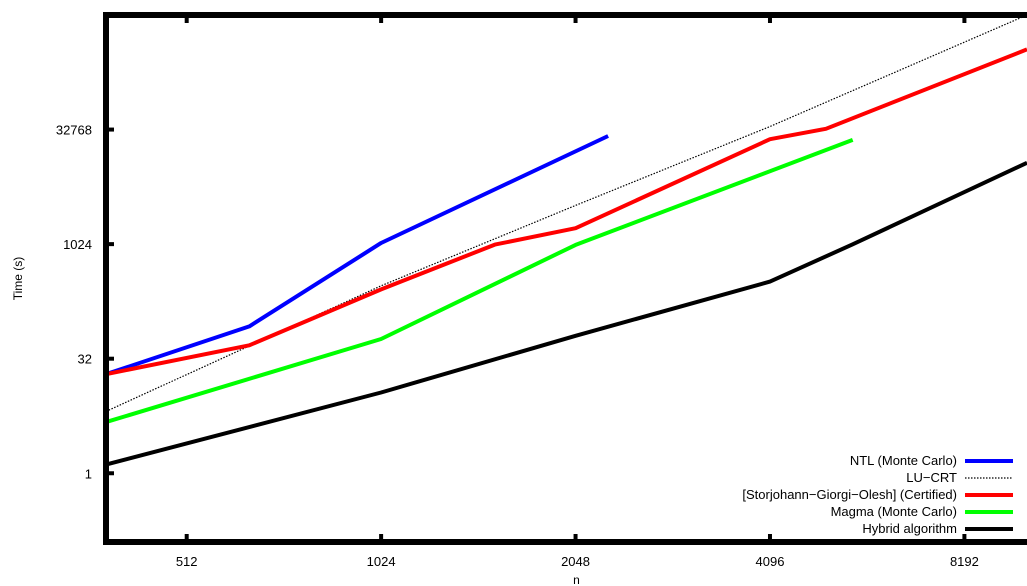  Describe the element at coordinates (849, 494) in the screenshot. I see `legend-label-2: [Storjohann−Giorgi−Olesh] (Certified)` at that location.